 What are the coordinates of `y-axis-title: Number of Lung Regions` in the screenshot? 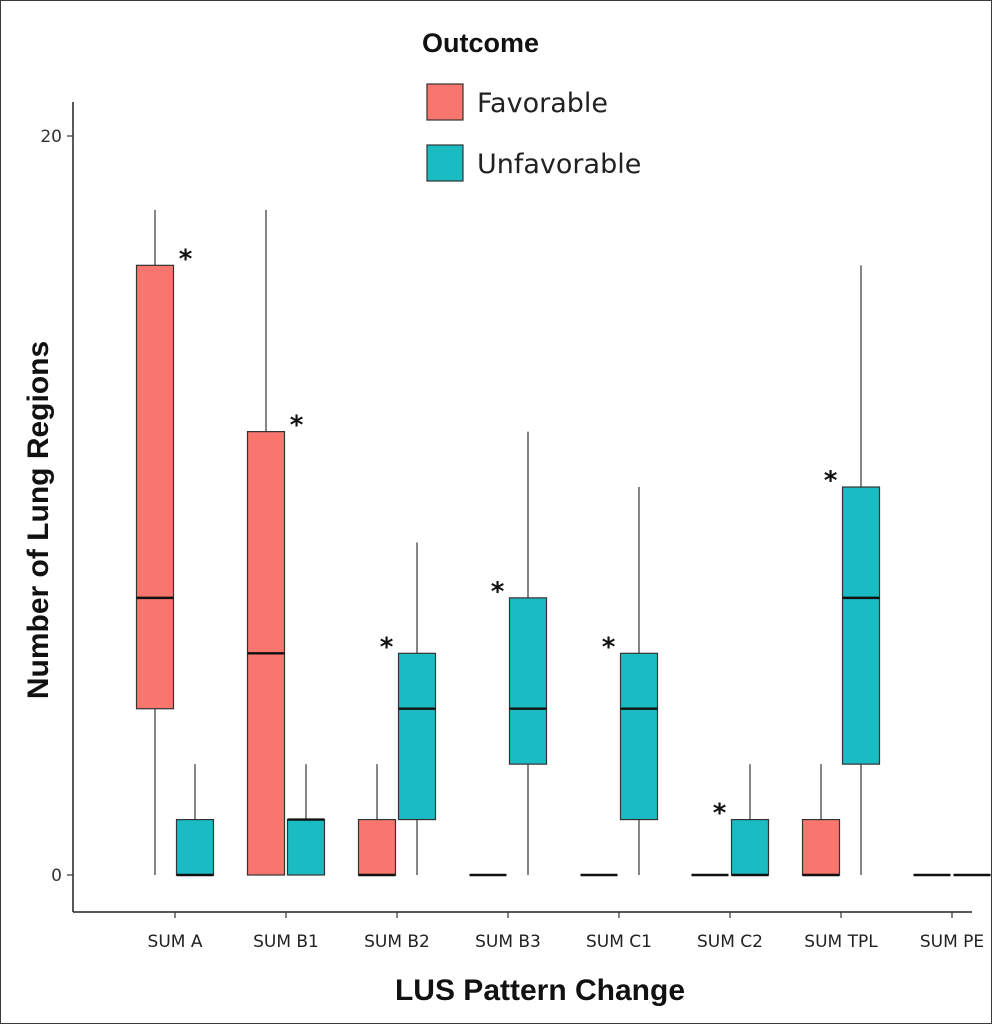 It's located at (38, 520).